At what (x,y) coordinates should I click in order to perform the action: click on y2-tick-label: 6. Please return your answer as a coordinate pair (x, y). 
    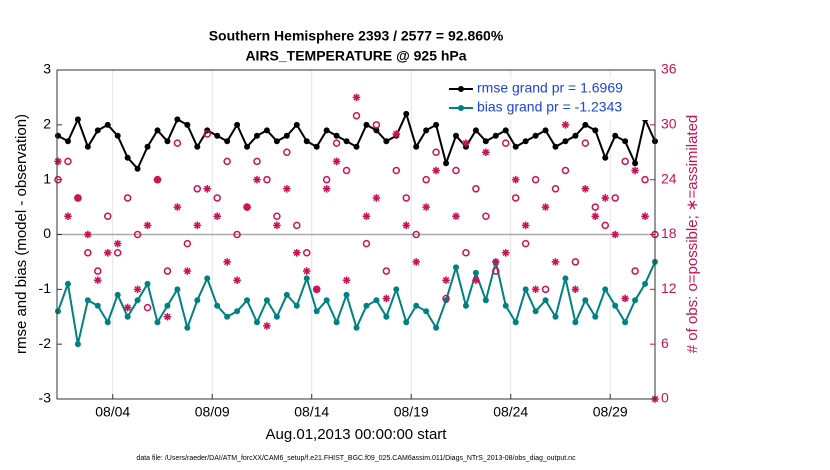
    Looking at the image, I should click on (665, 343).